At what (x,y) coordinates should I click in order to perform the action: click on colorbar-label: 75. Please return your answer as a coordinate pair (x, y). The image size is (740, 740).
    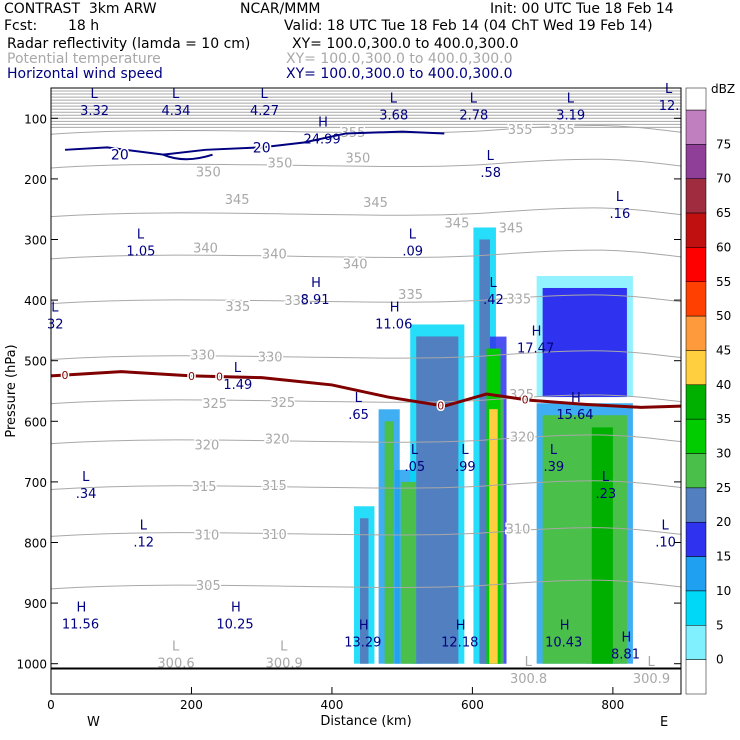
    Looking at the image, I should click on (723, 144).